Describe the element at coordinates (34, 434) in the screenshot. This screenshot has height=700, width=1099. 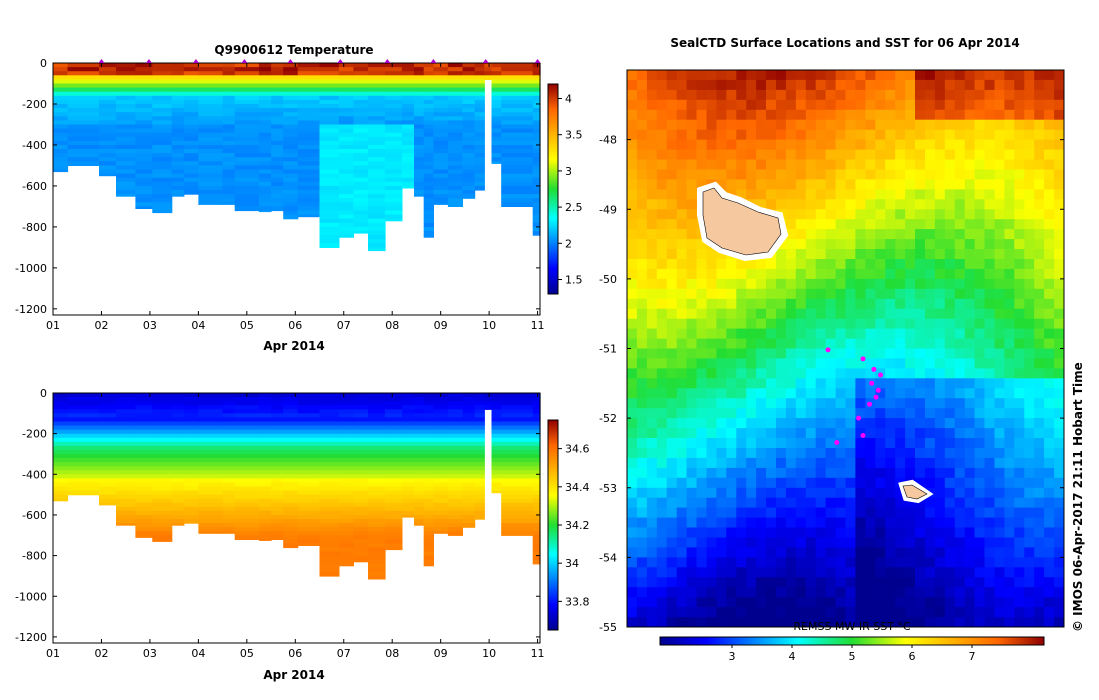
I see `y-tick-label: -200` at that location.